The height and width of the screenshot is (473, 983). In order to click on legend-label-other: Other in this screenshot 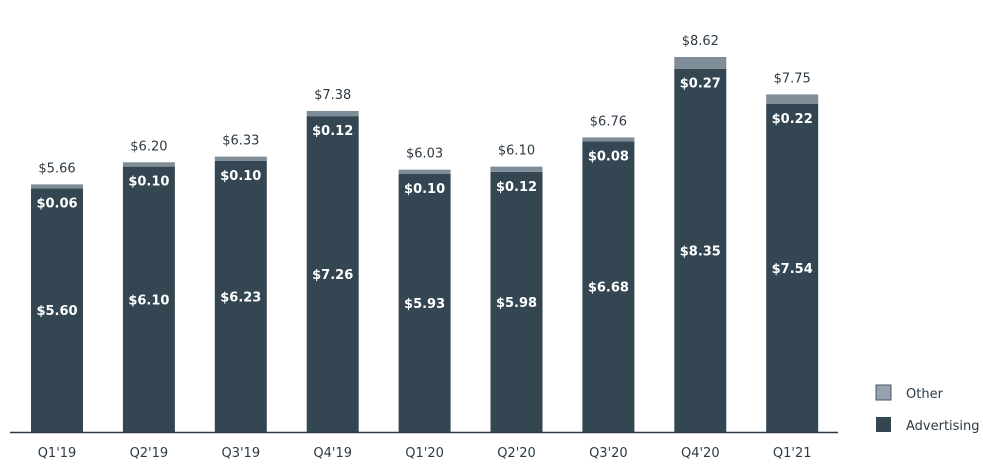, I will do `click(925, 394)`.